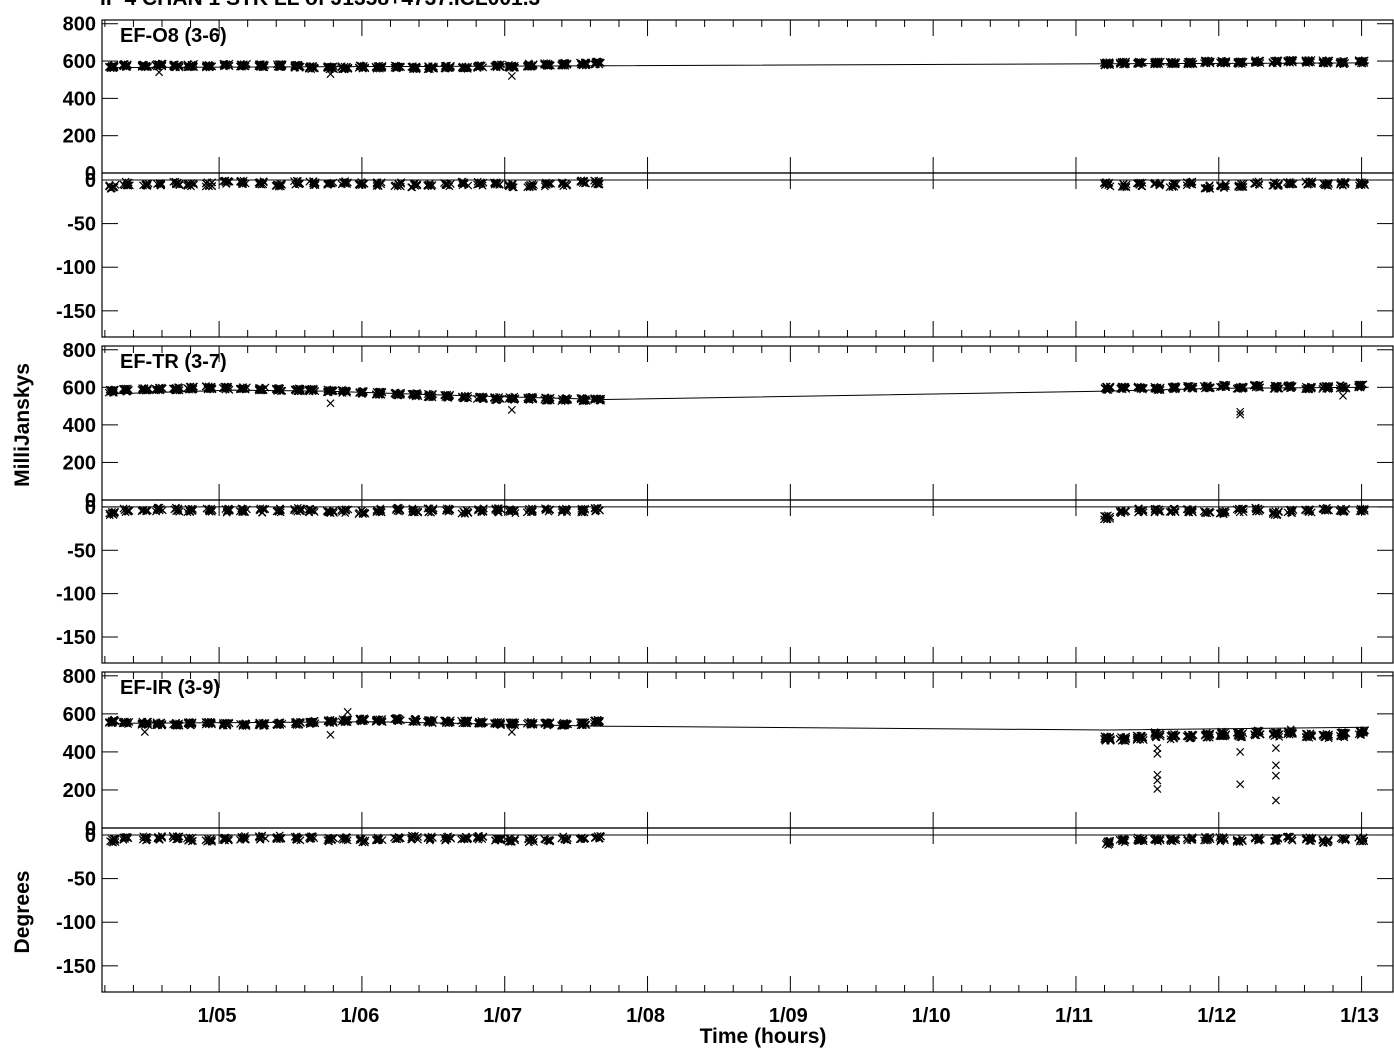 This screenshot has width=1394, height=1050. What do you see at coordinates (170, 688) in the screenshot?
I see `baseline-label: EF-IR (3-9)` at bounding box center [170, 688].